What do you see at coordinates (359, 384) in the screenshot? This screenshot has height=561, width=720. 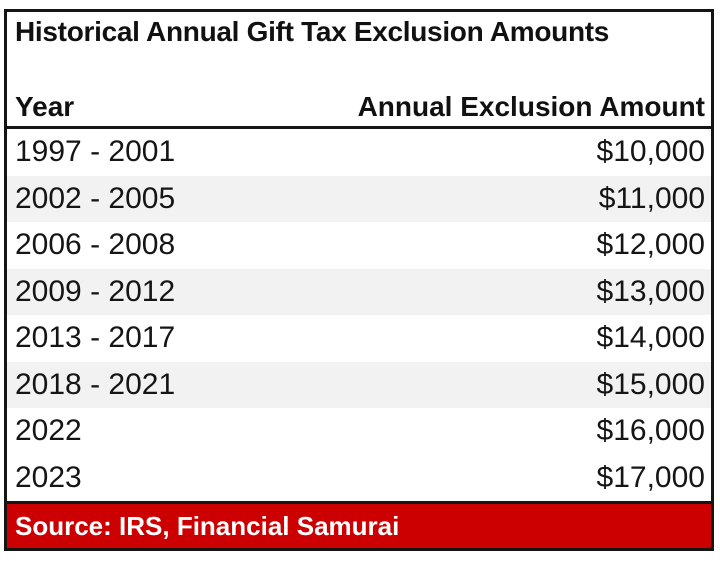 I see `table-row: 2018 - 2021 $15,000` at bounding box center [359, 384].